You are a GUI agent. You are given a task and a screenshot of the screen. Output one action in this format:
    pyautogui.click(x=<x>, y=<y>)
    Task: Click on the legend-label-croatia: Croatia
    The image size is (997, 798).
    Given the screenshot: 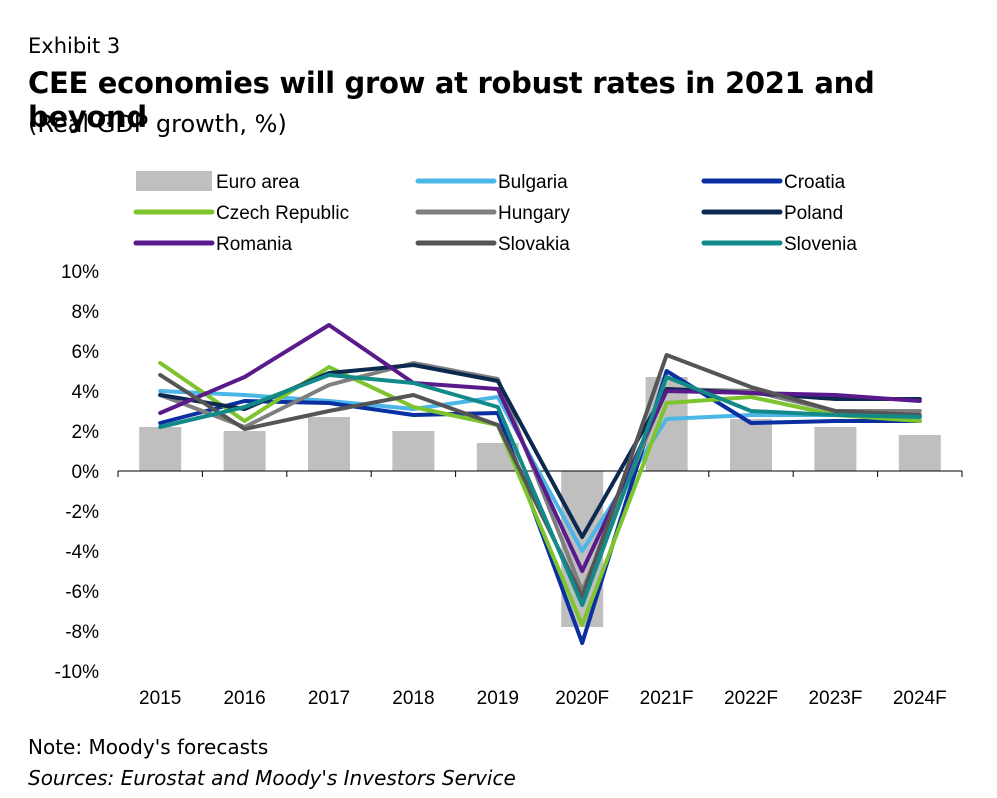 What is the action you would take?
    pyautogui.click(x=815, y=182)
    